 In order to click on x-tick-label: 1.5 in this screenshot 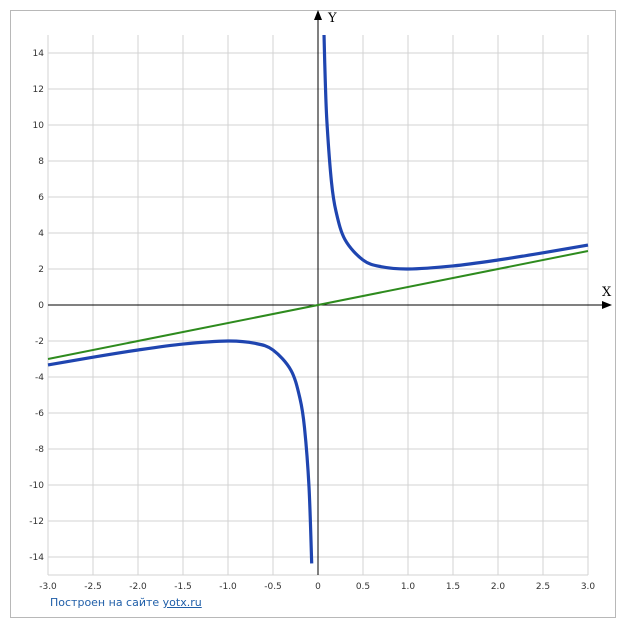, I will do `click(453, 587)`.